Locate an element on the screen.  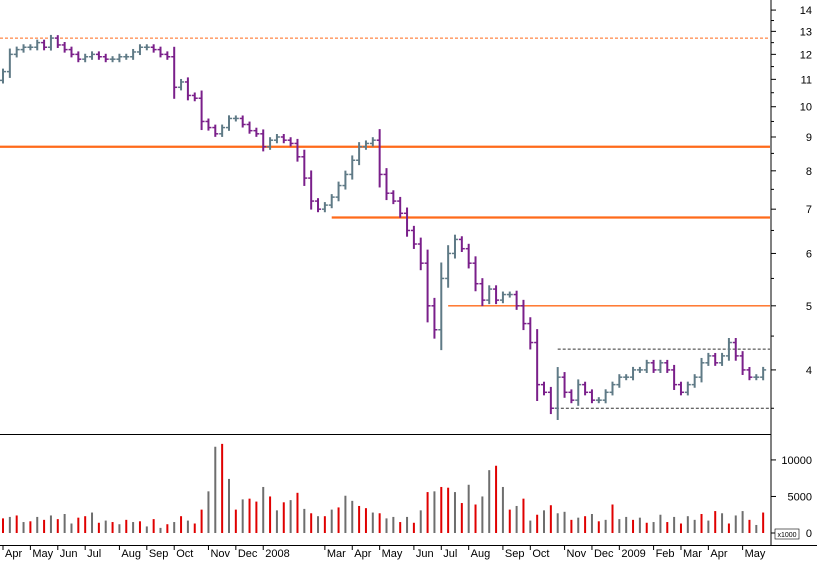
volume-unit-box is located at coordinates (787, 534).